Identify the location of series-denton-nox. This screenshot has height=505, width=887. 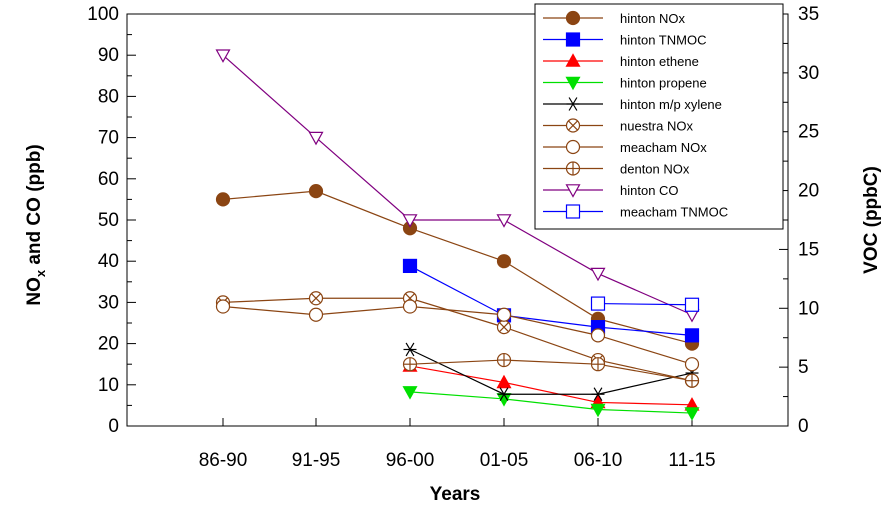
(551, 370).